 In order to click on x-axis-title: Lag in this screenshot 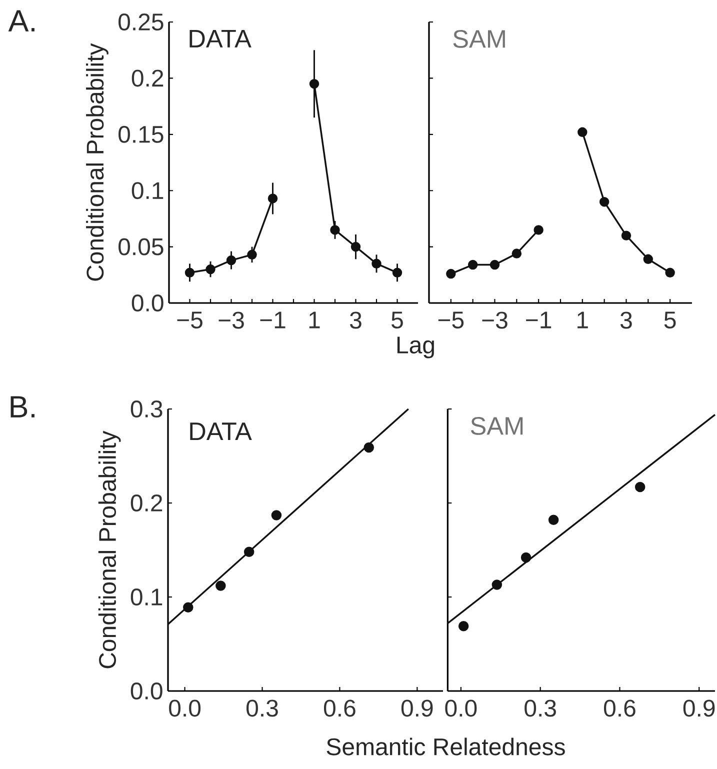, I will do `click(415, 347)`.